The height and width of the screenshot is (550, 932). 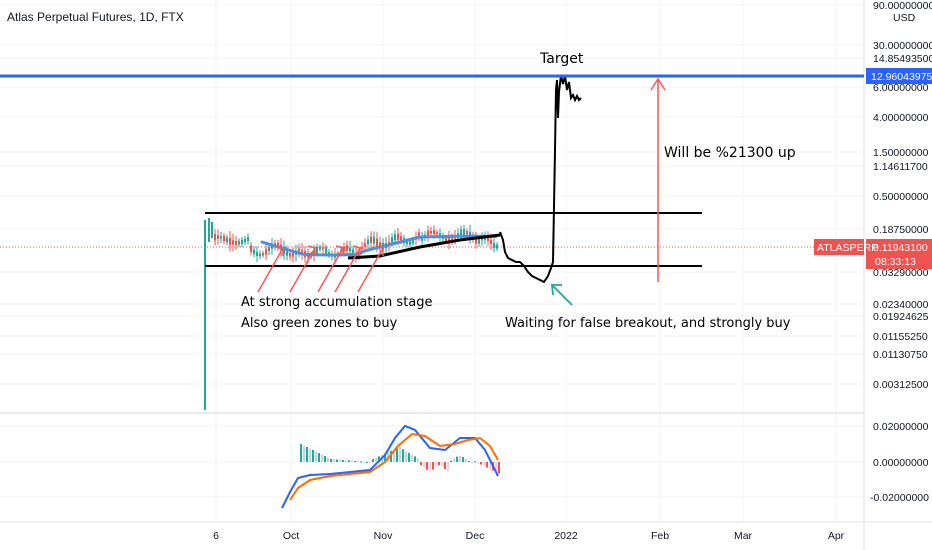 What do you see at coordinates (900, 337) in the screenshot?
I see `price-tick-label: 0.01155250` at bounding box center [900, 337].